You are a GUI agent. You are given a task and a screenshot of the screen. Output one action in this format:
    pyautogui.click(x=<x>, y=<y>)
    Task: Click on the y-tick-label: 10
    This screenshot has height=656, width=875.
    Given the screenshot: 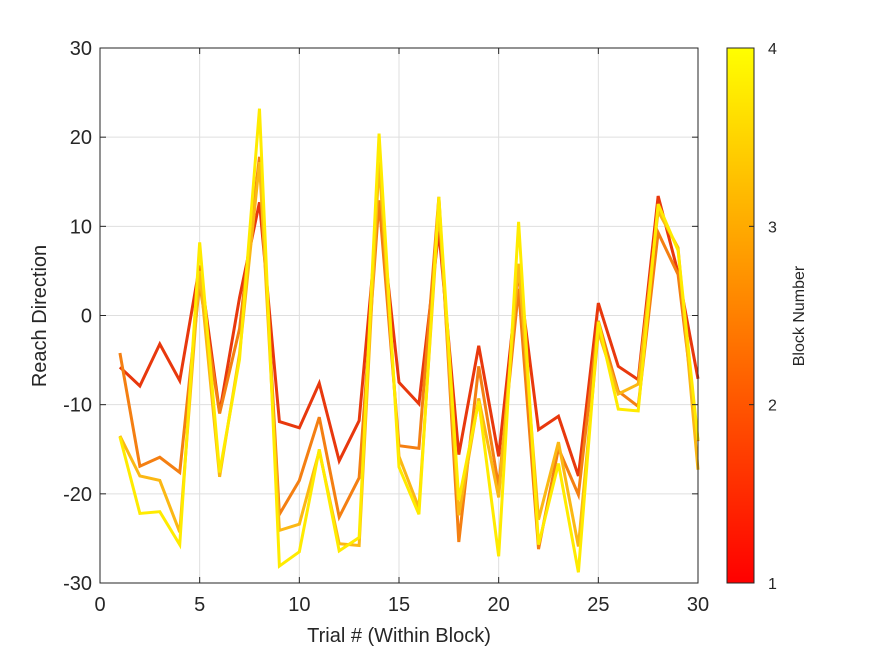 What is the action you would take?
    pyautogui.click(x=81, y=227)
    